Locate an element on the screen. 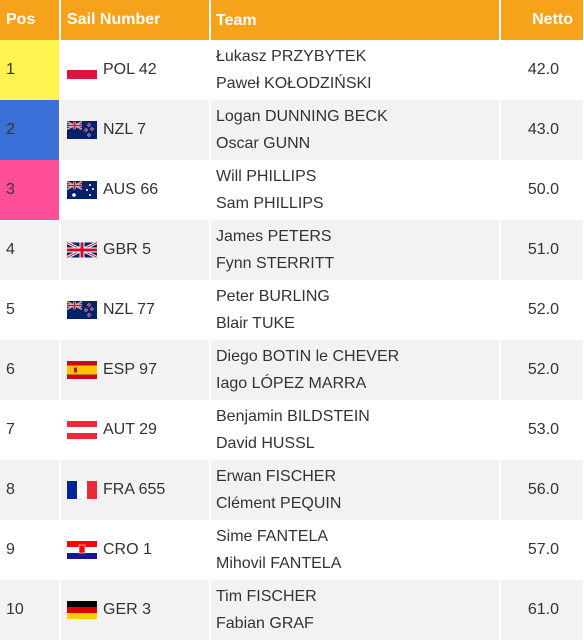  sailor: David HUSSL is located at coordinates (265, 443).